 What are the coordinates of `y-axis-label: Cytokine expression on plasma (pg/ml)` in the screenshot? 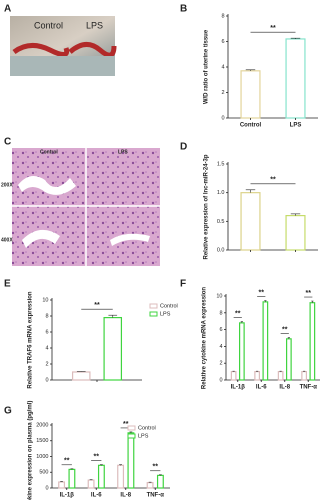 It's located at (31, 450).